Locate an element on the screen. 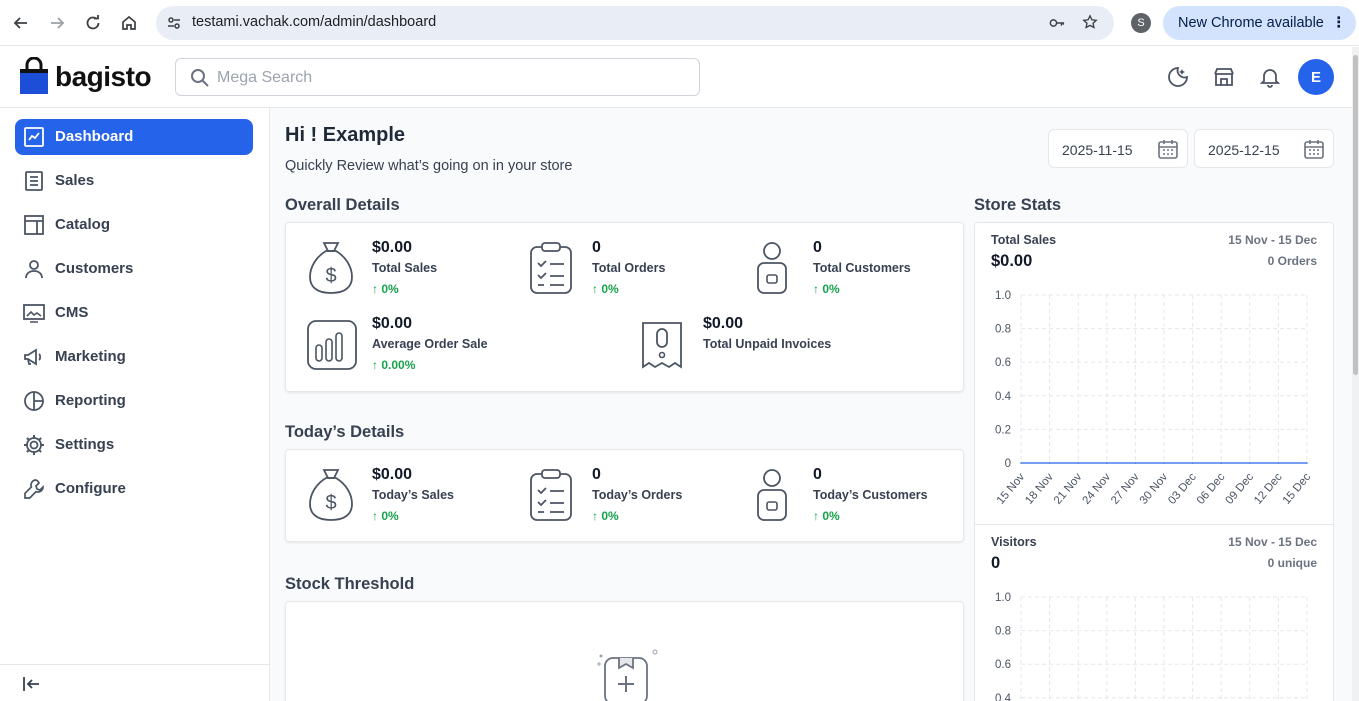 The image size is (1359, 701). stat-value: 0 is located at coordinates (817, 474).